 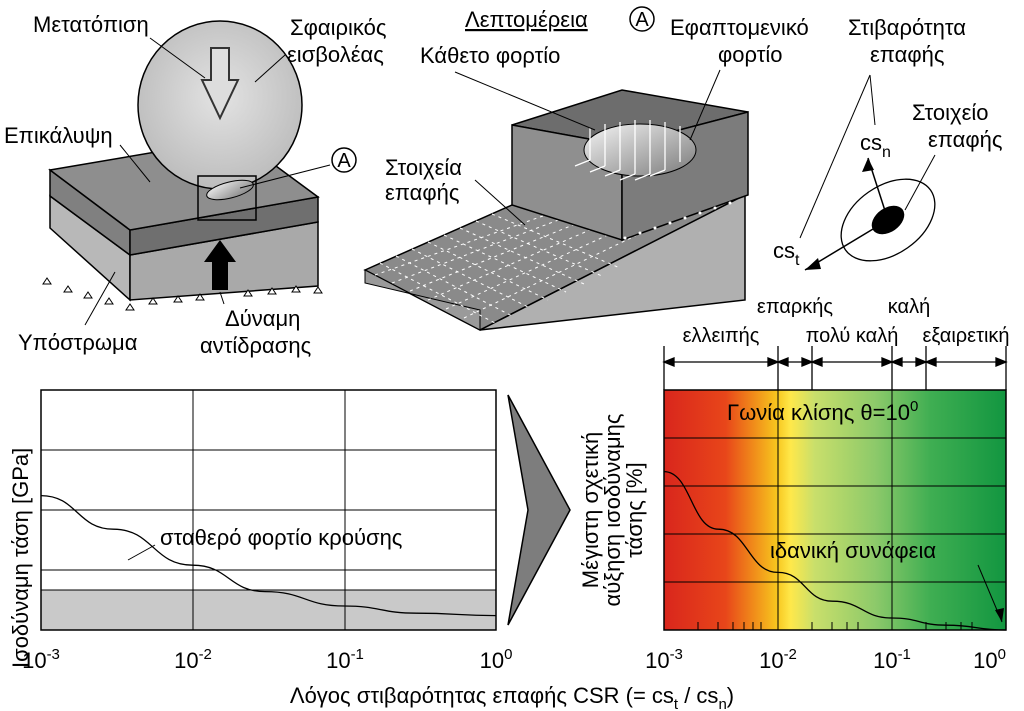 What do you see at coordinates (868, 165) in the screenshot?
I see `csn-arrowhead` at bounding box center [868, 165].